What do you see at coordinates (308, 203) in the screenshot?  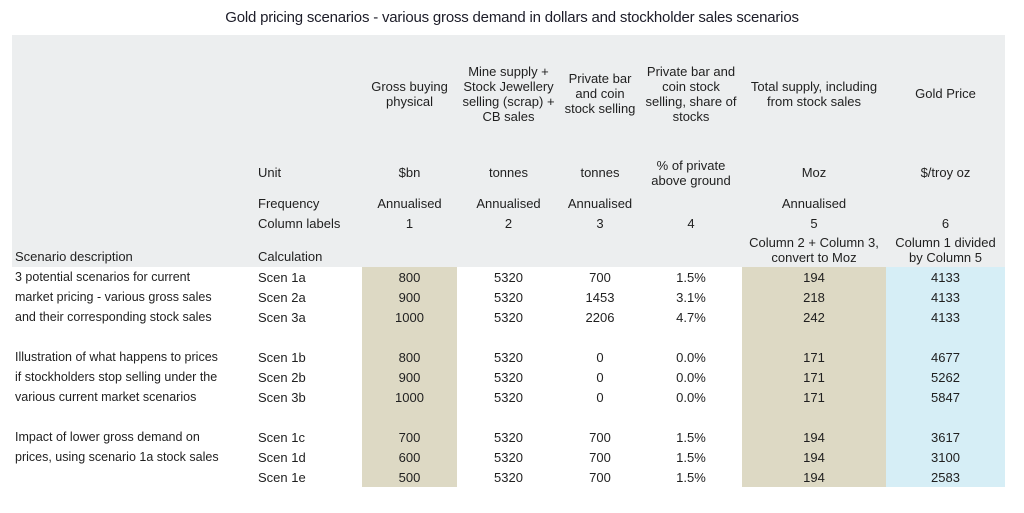 I see `frequency-row-label: Frequency` at bounding box center [308, 203].